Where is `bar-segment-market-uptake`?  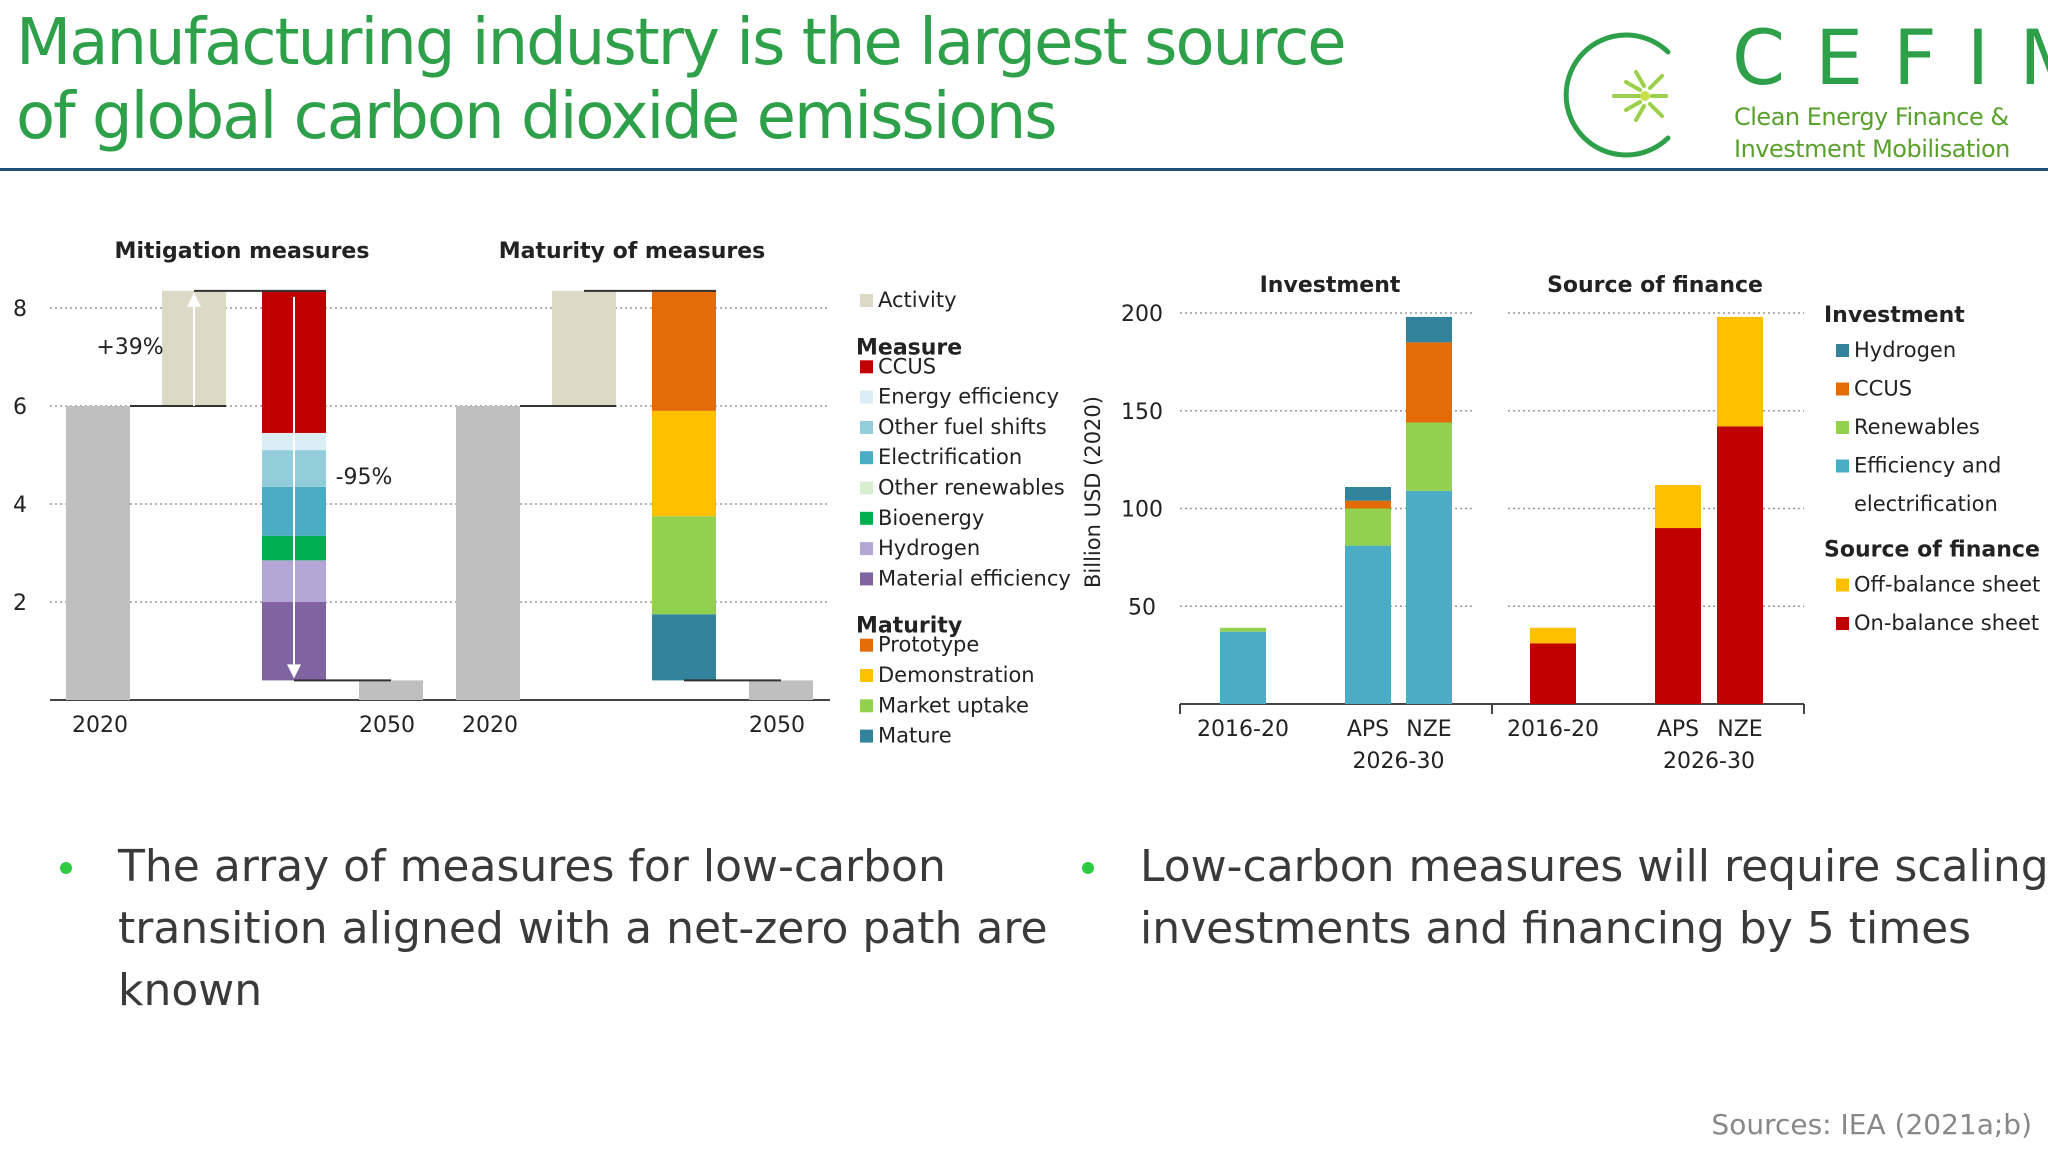 bar-segment-market-uptake is located at coordinates (684, 565).